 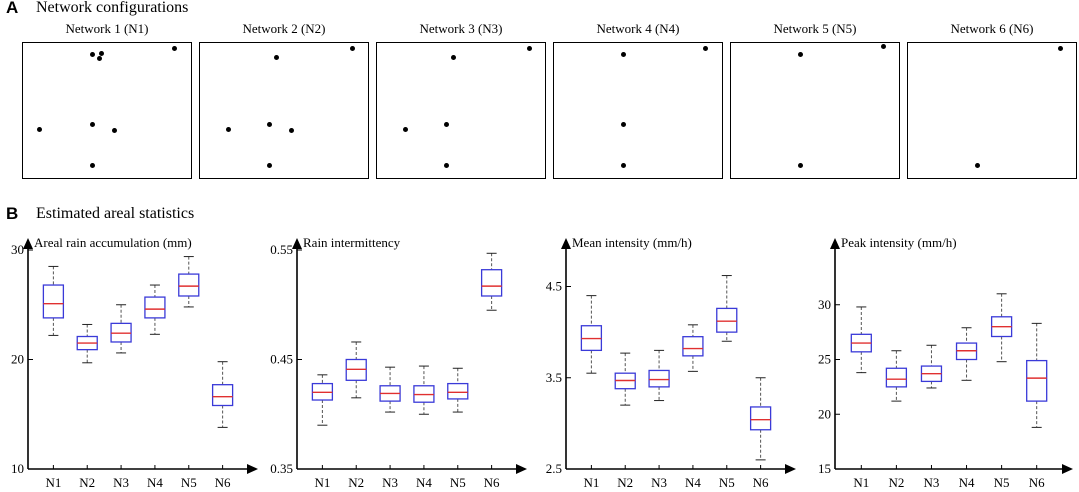 What do you see at coordinates (554, 468) in the screenshot?
I see `y-tick-label: 2.5` at bounding box center [554, 468].